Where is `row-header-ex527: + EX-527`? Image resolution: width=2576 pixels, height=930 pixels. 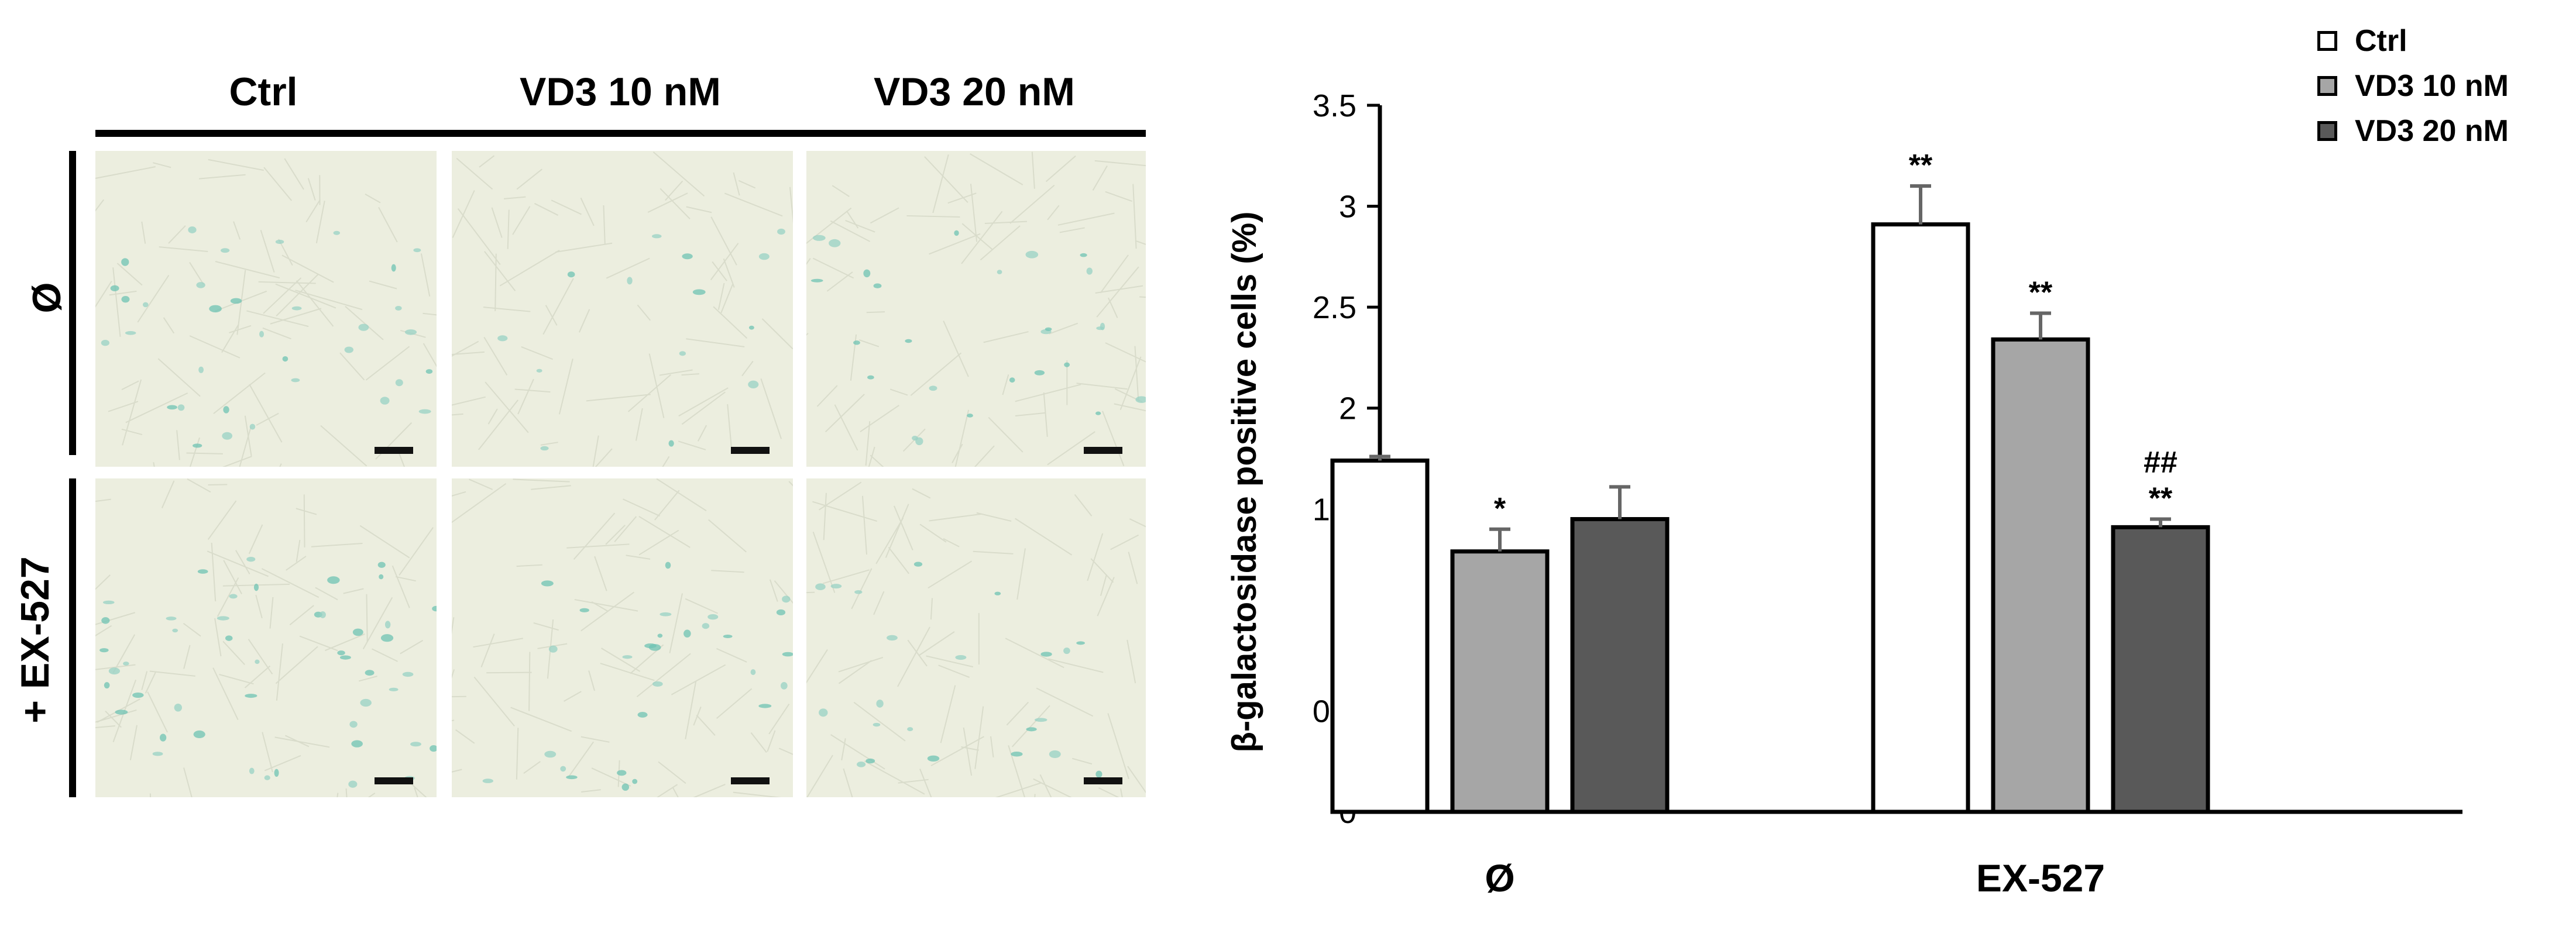 row-header-ex527: + EX-527 is located at coordinates (35, 640).